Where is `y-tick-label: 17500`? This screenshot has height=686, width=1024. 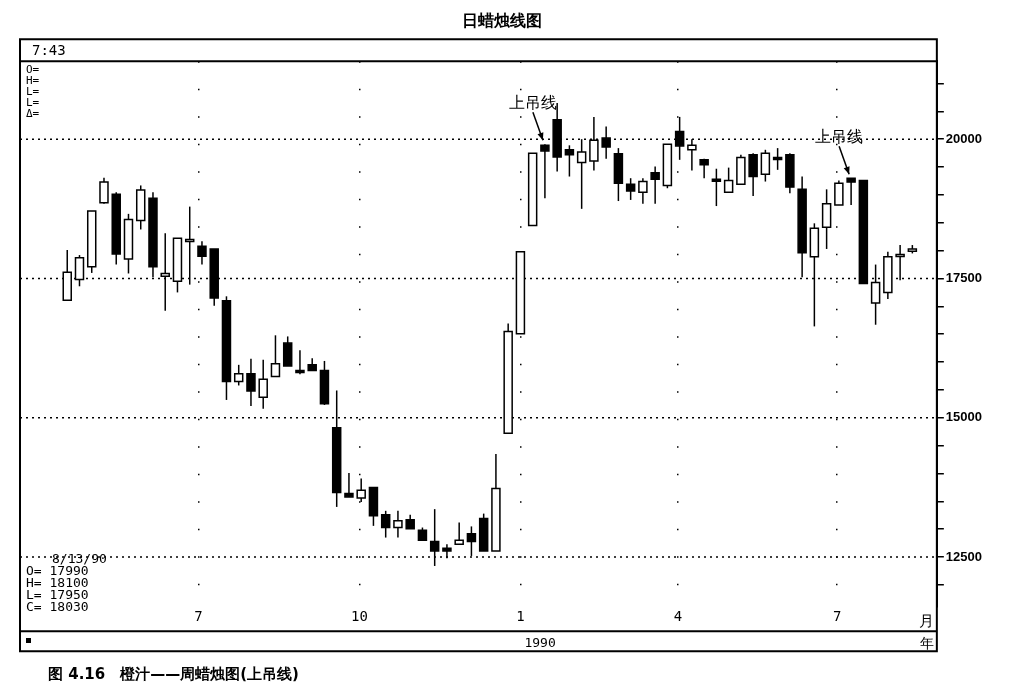
y-tick-label: 17500 is located at coordinates (964, 278).